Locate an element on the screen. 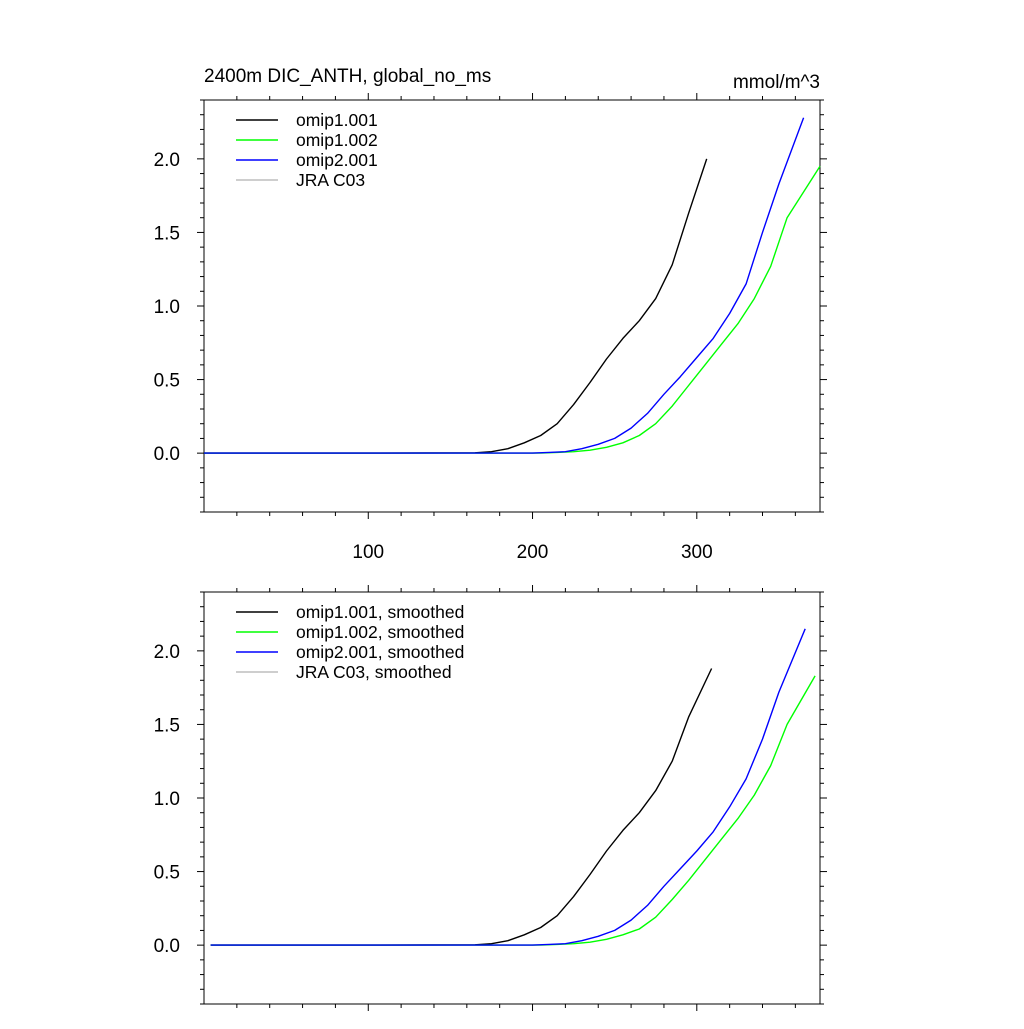  legend-label-omip1-001-smoothed: omip1.001, smoothed is located at coordinates (380, 612).